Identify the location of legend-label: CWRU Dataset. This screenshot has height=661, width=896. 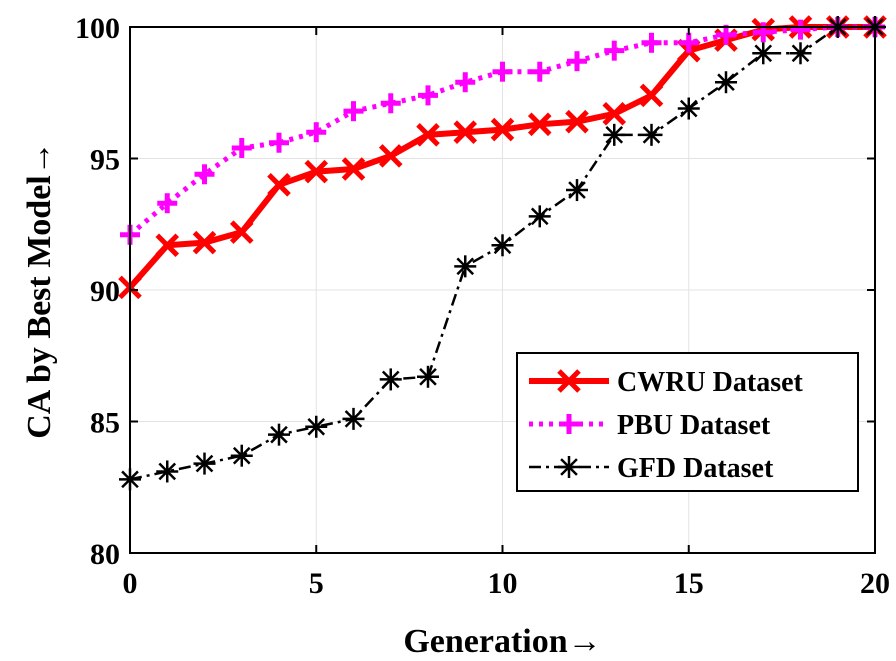
(710, 382).